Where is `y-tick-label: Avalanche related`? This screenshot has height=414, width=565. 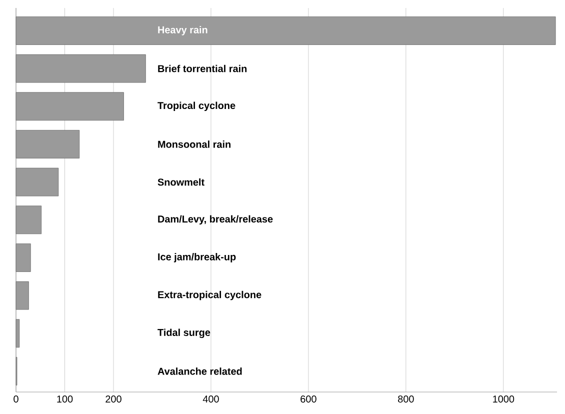 y-tick-label: Avalanche related is located at coordinates (200, 371).